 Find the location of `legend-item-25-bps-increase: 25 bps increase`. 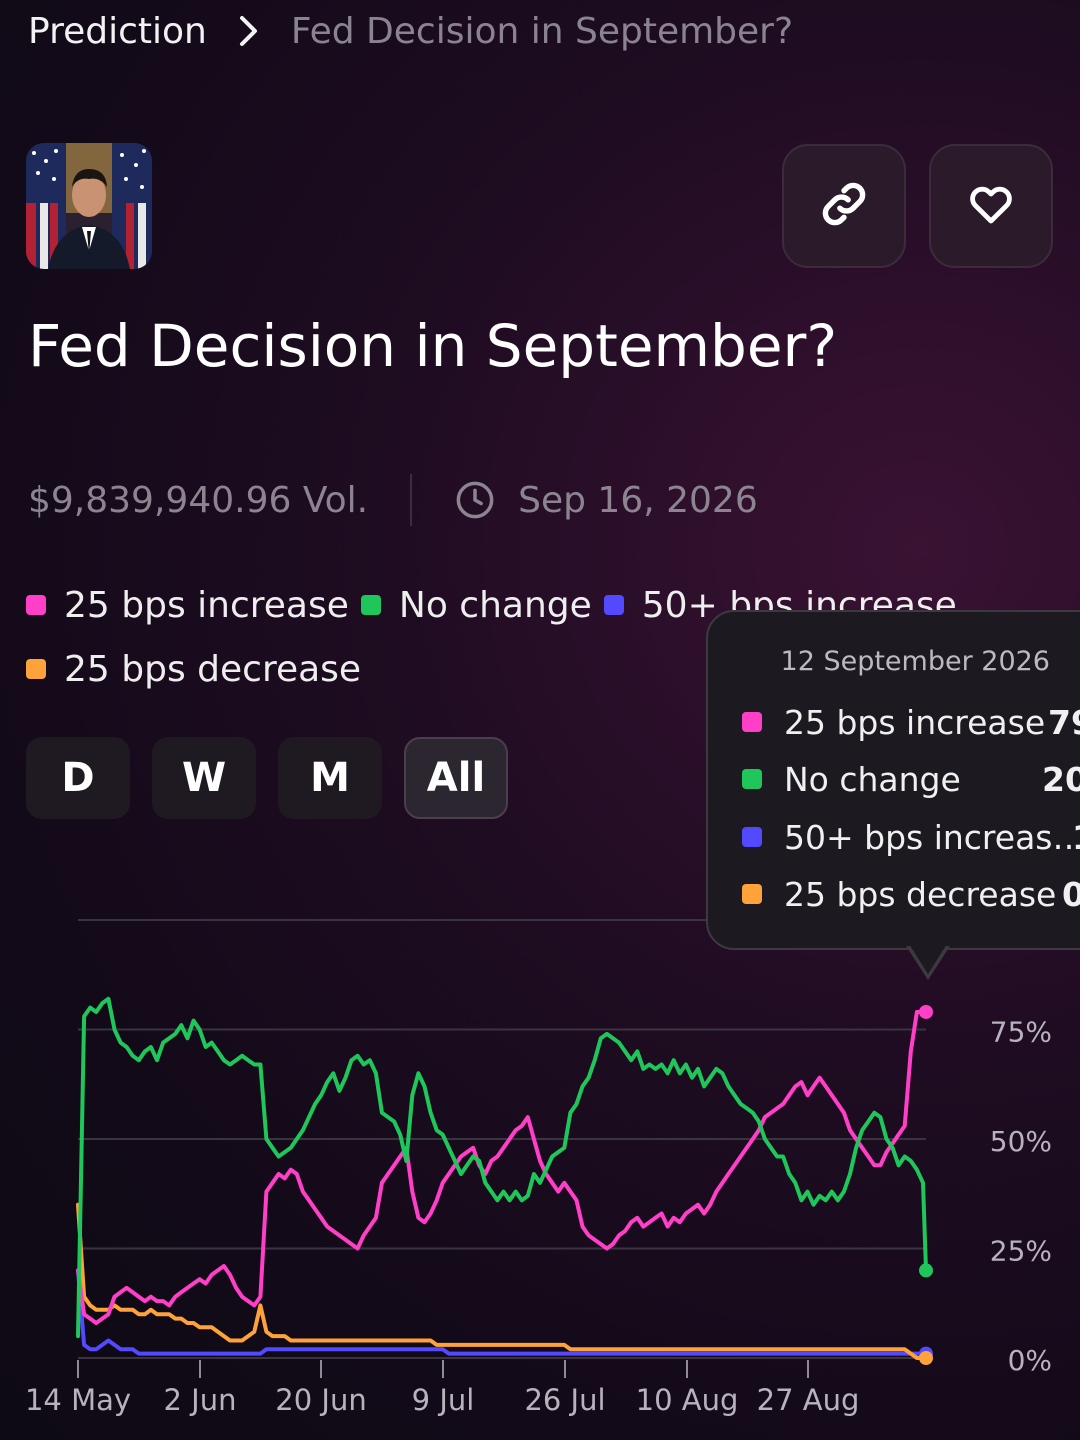

legend-item-25-bps-increase: 25 bps increase is located at coordinates (187, 605).